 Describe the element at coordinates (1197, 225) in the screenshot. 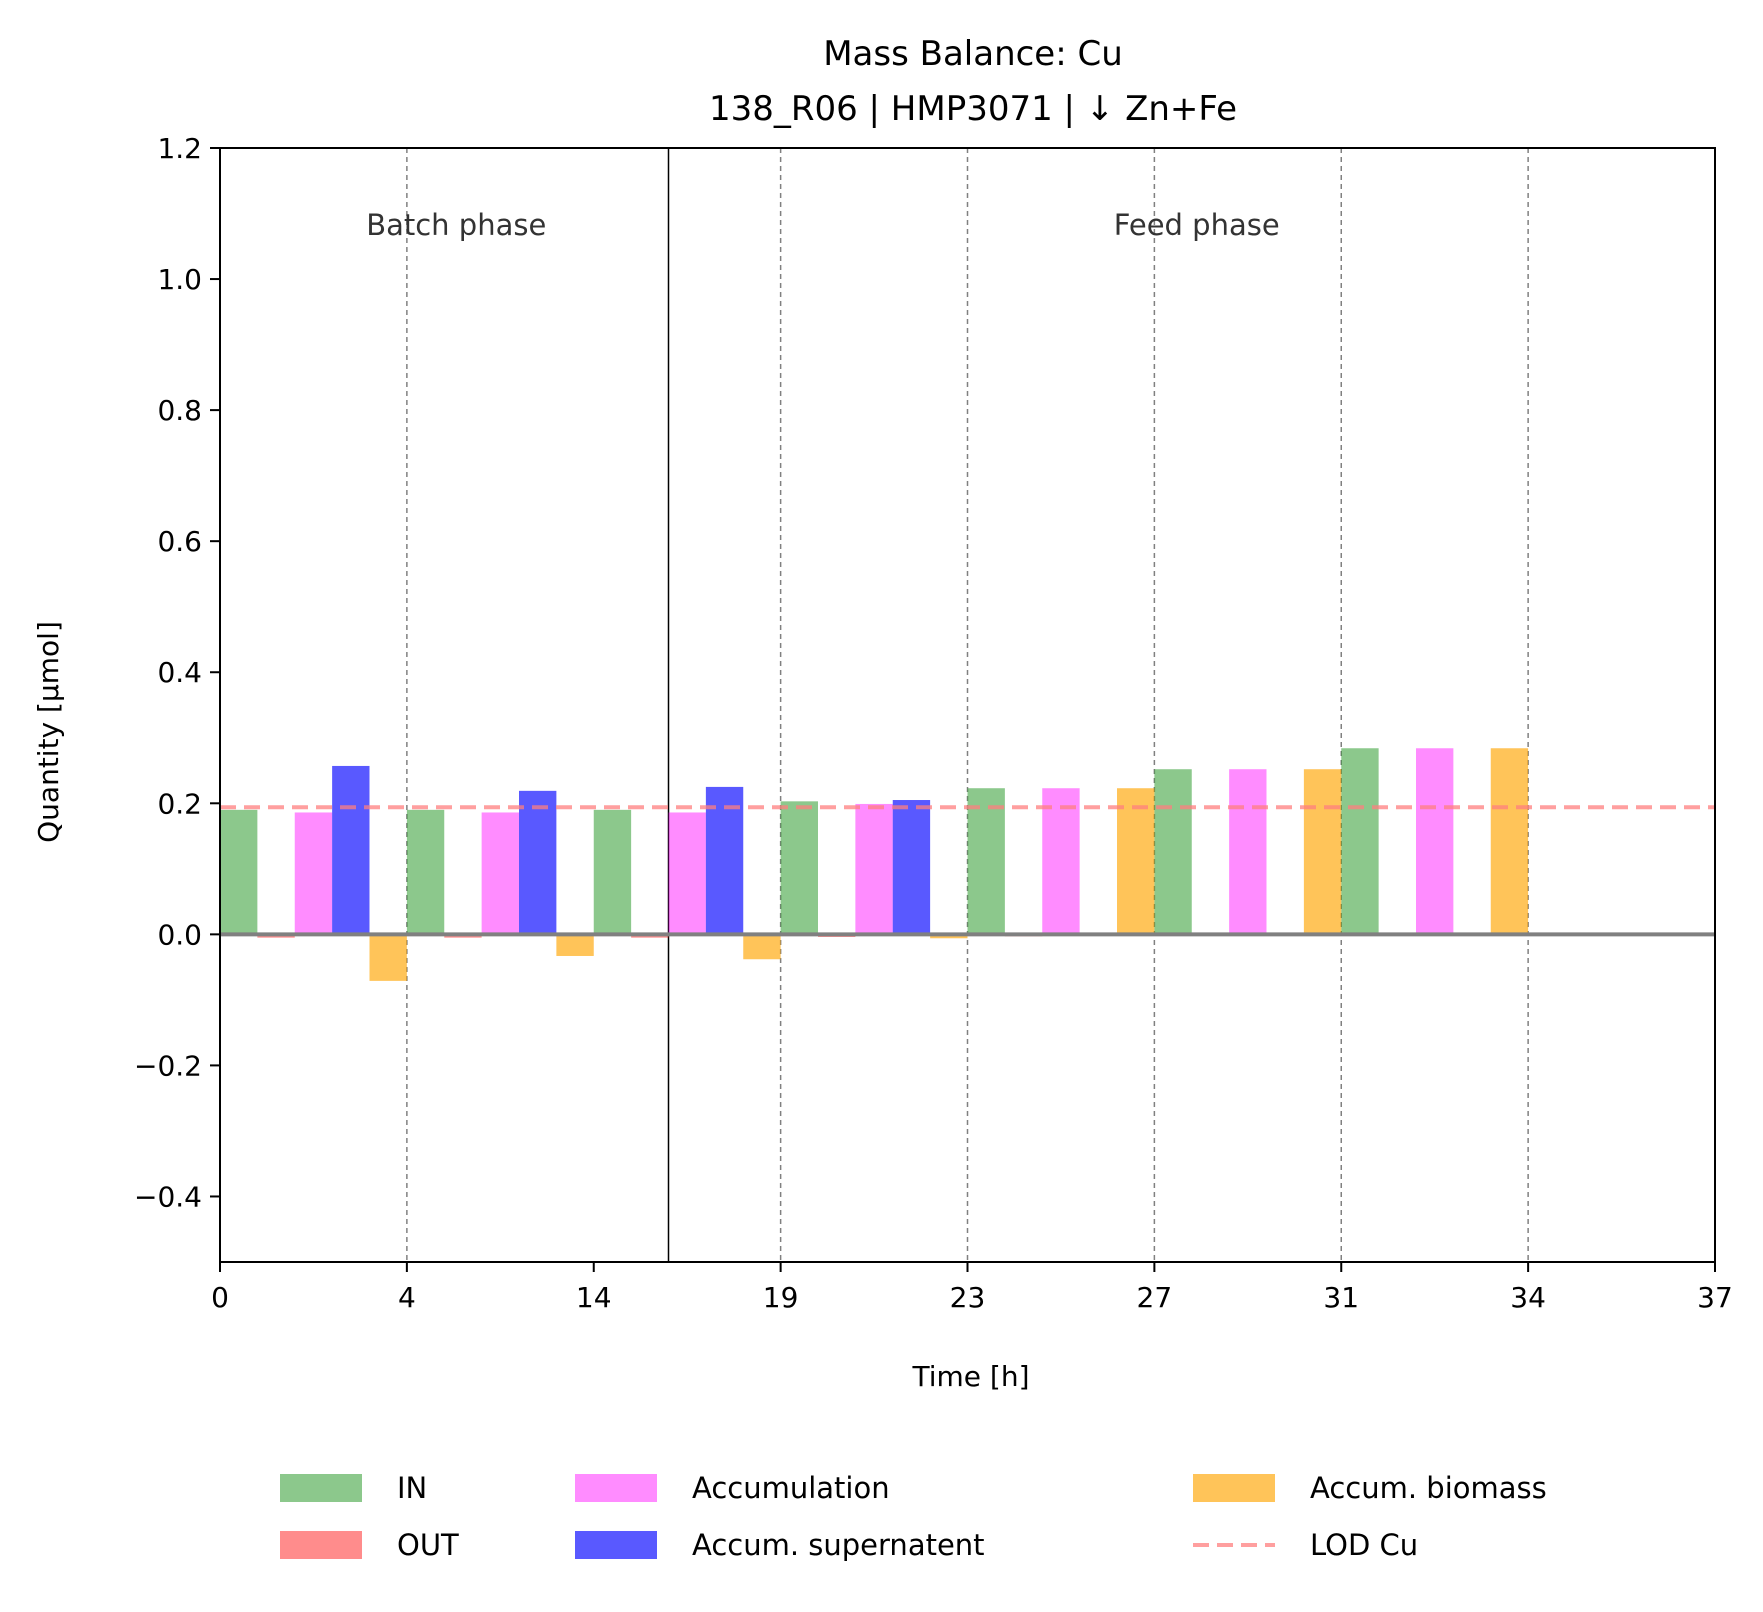

I see `feed-phase-label: Feed phase` at that location.